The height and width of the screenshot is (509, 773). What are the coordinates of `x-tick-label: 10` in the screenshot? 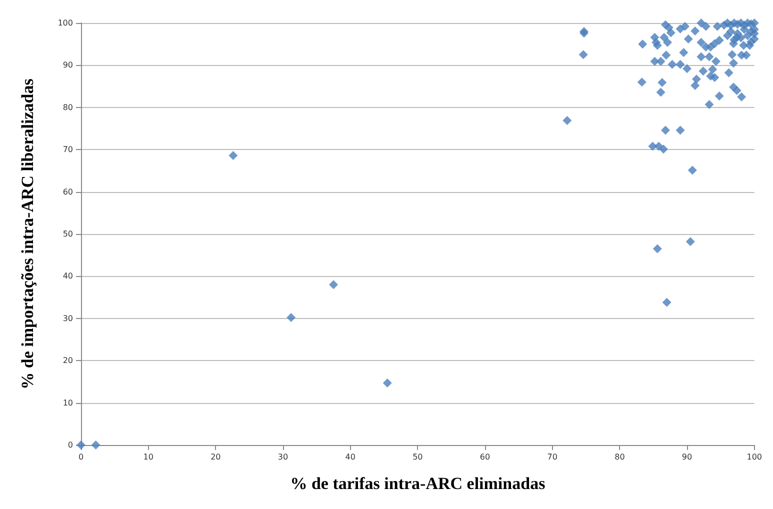 It's located at (148, 457).